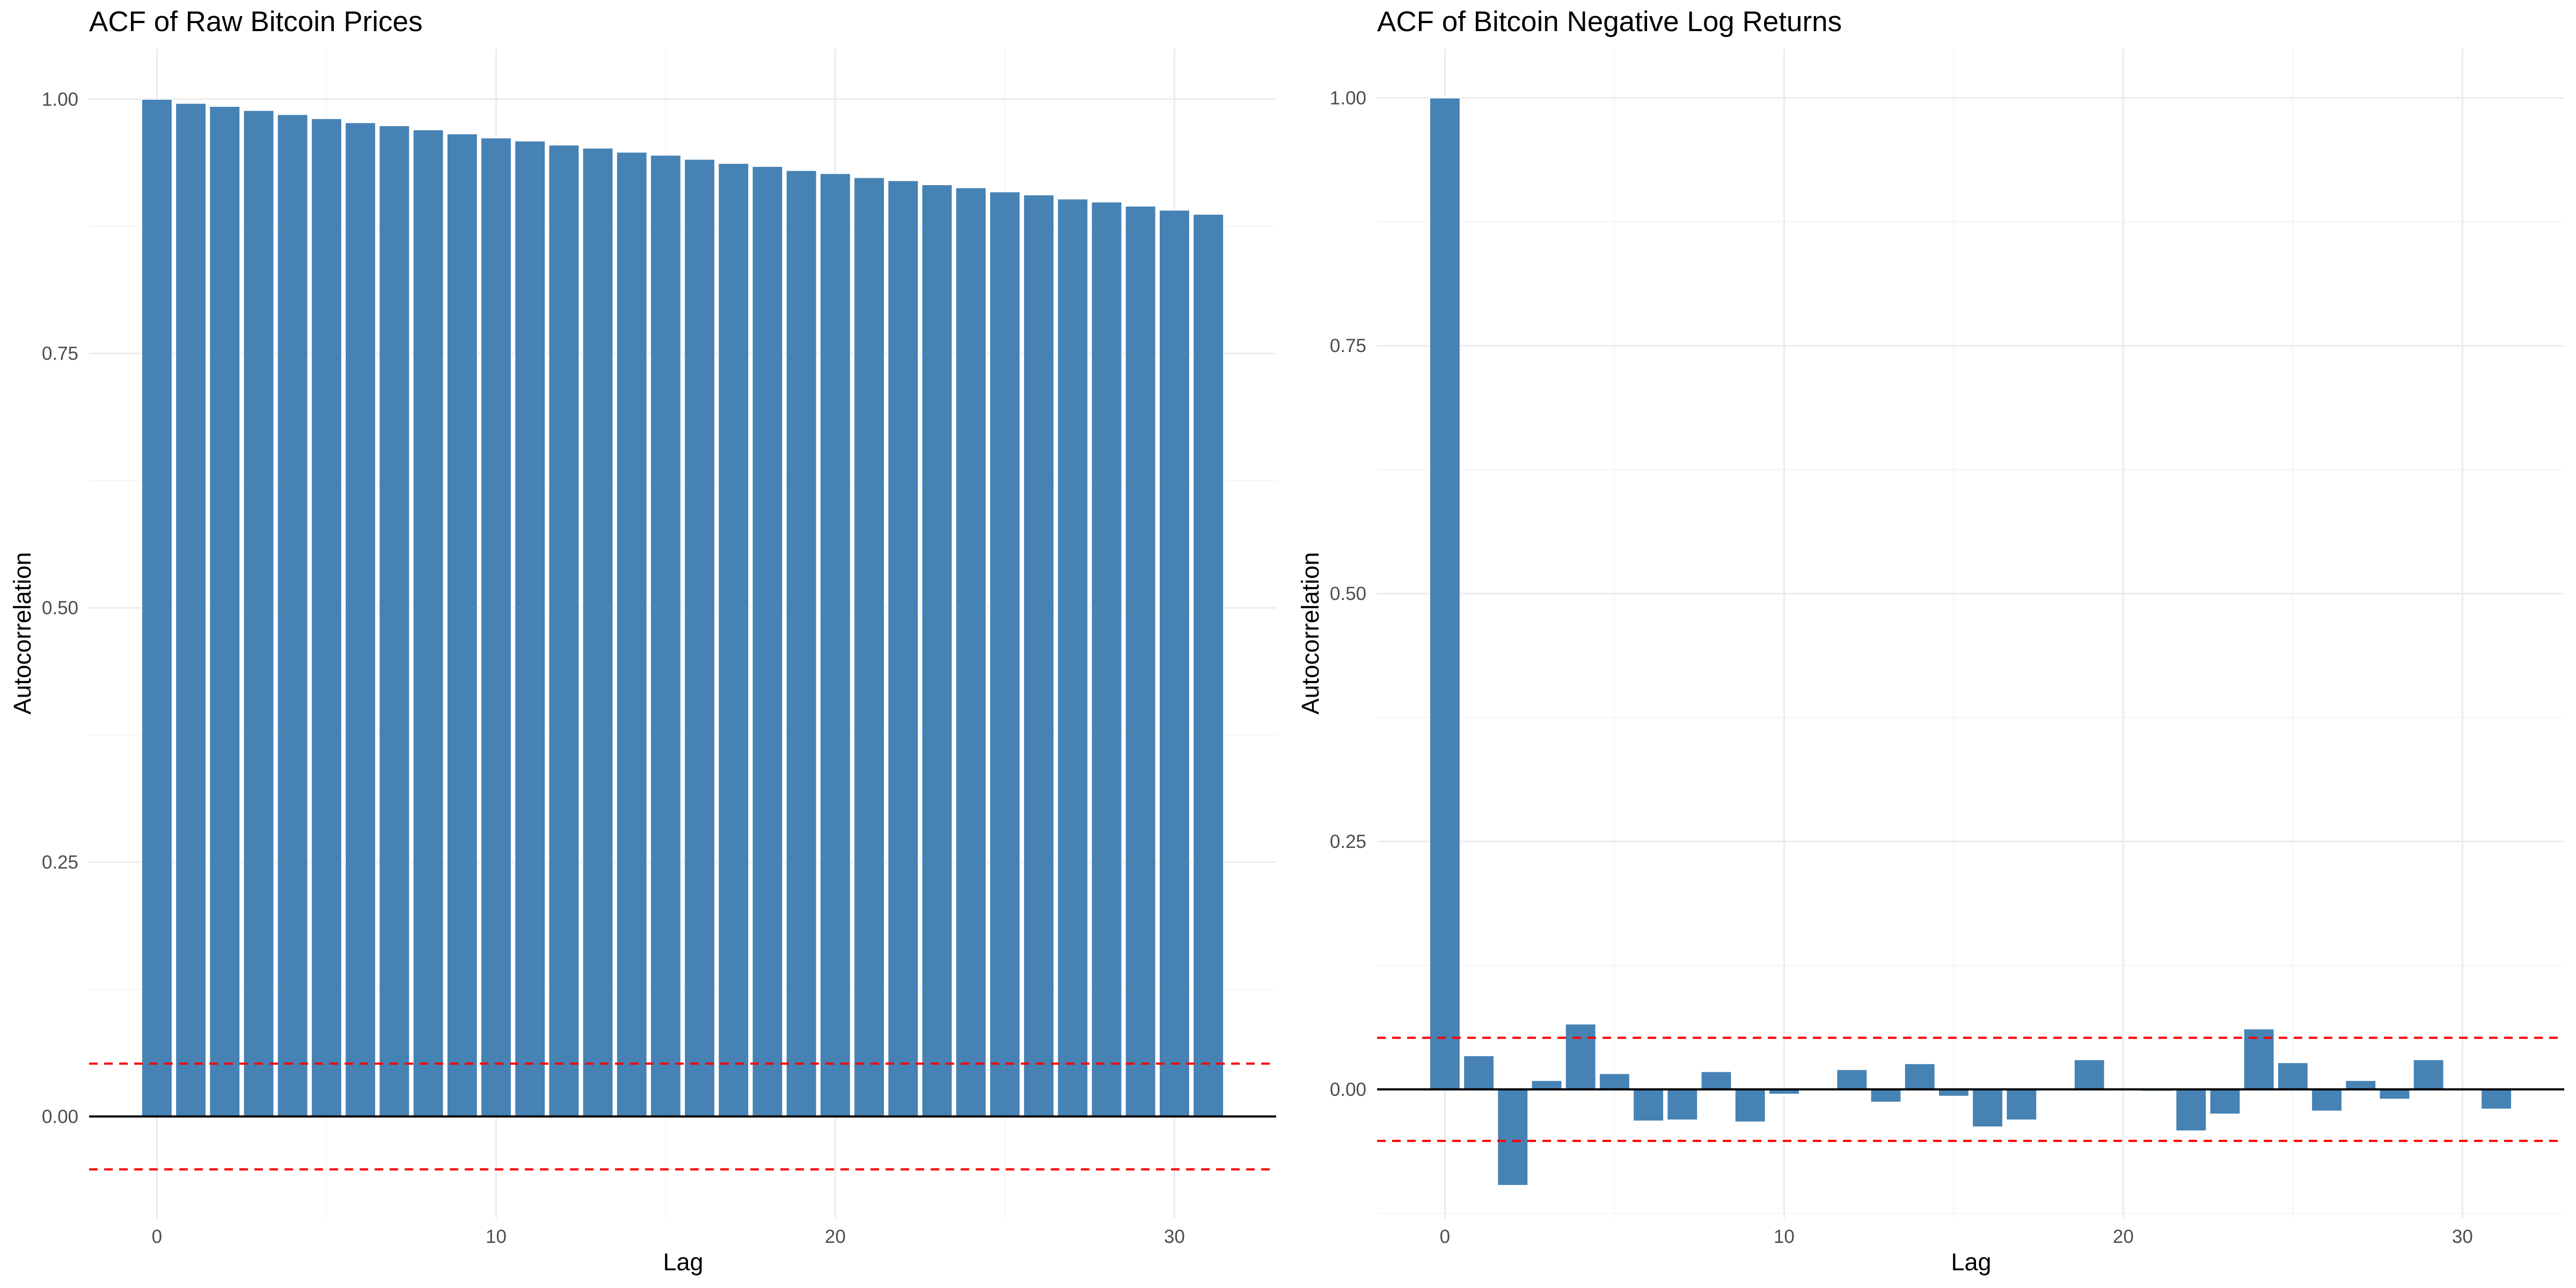 Image resolution: width=2576 pixels, height=1288 pixels. I want to click on chart-title: ACF of Raw Bitcoin Prices, so click(255, 22).